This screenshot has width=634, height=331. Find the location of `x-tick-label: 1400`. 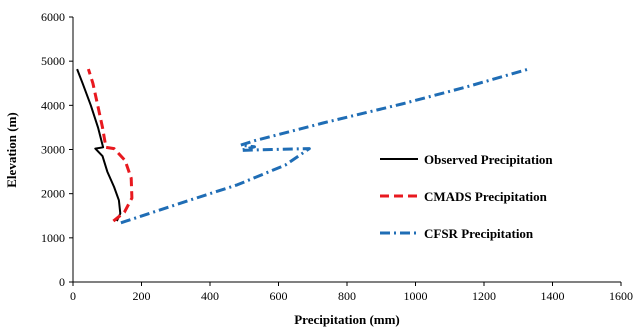

x-tick-label: 1400 is located at coordinates (553, 296).